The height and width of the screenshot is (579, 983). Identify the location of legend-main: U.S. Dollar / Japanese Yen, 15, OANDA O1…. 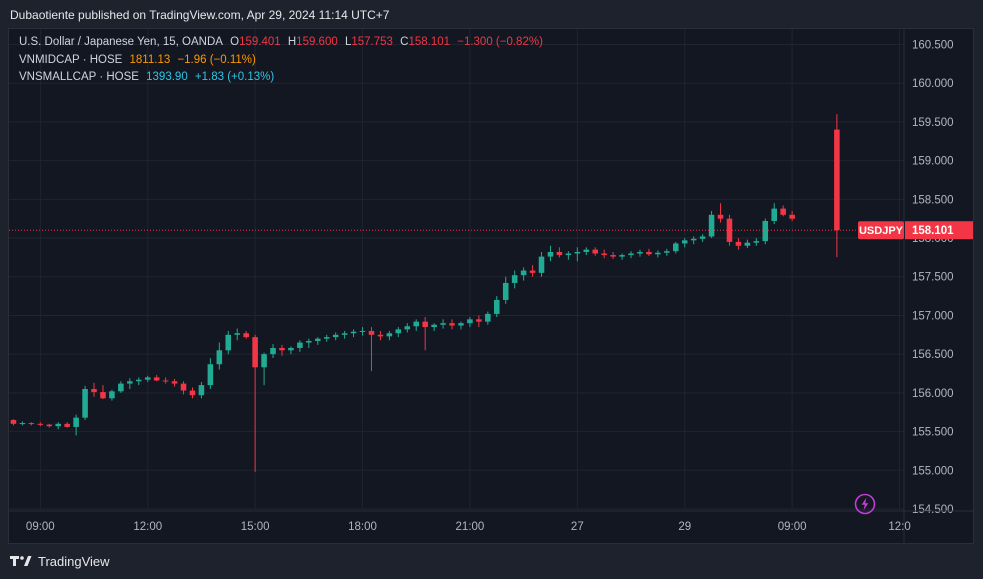
(283, 42).